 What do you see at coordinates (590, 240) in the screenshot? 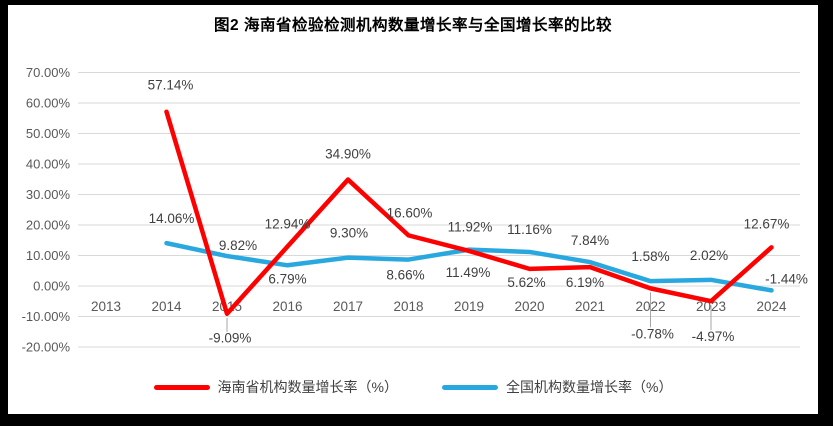
I see `data-label-national: 7.84%` at bounding box center [590, 240].